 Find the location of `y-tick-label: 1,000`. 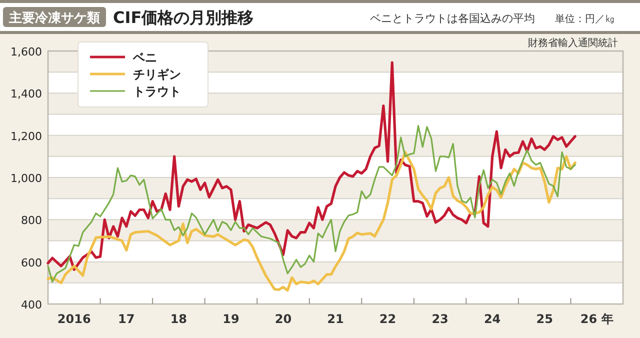

y-tick-label: 1,000 is located at coordinates (26, 178).